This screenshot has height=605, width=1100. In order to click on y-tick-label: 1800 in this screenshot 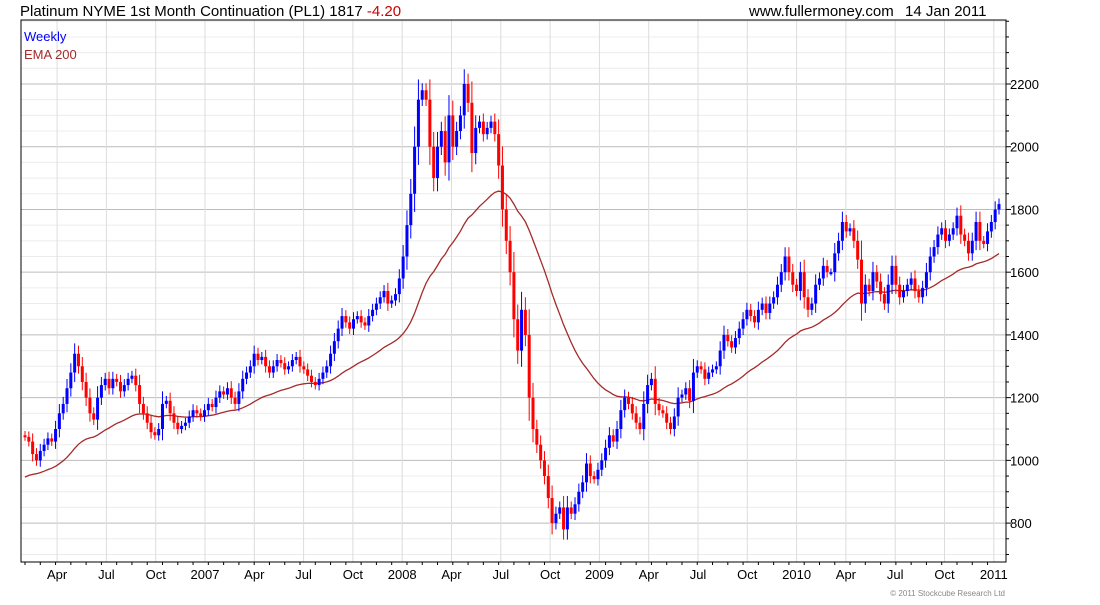, I will do `click(1024, 209)`.